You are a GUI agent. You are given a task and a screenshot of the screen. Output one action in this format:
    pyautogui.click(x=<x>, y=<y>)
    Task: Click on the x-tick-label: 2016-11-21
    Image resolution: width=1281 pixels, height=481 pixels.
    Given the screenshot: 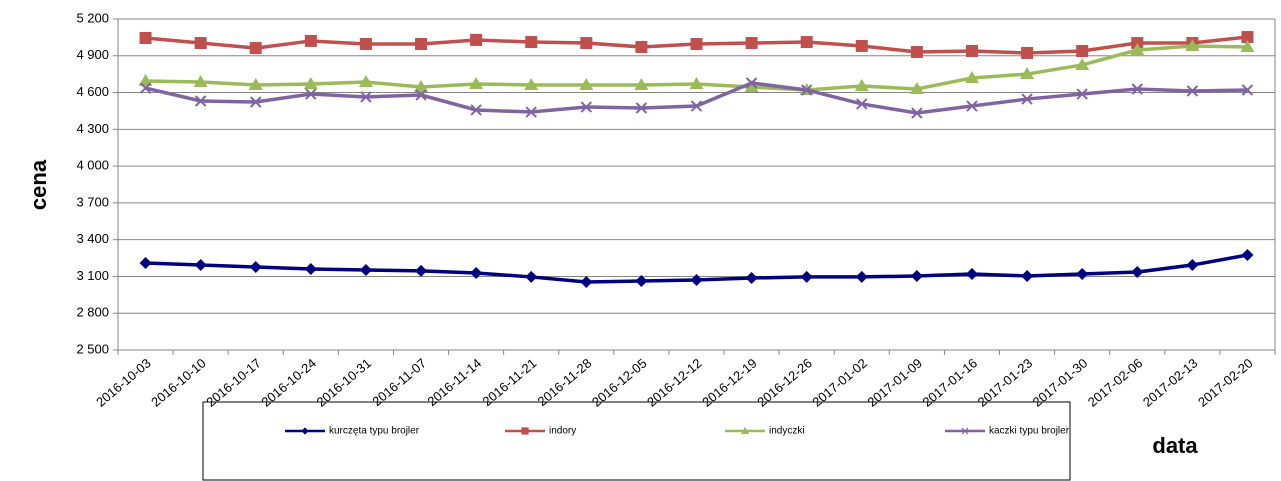 What is the action you would take?
    pyautogui.click(x=509, y=382)
    